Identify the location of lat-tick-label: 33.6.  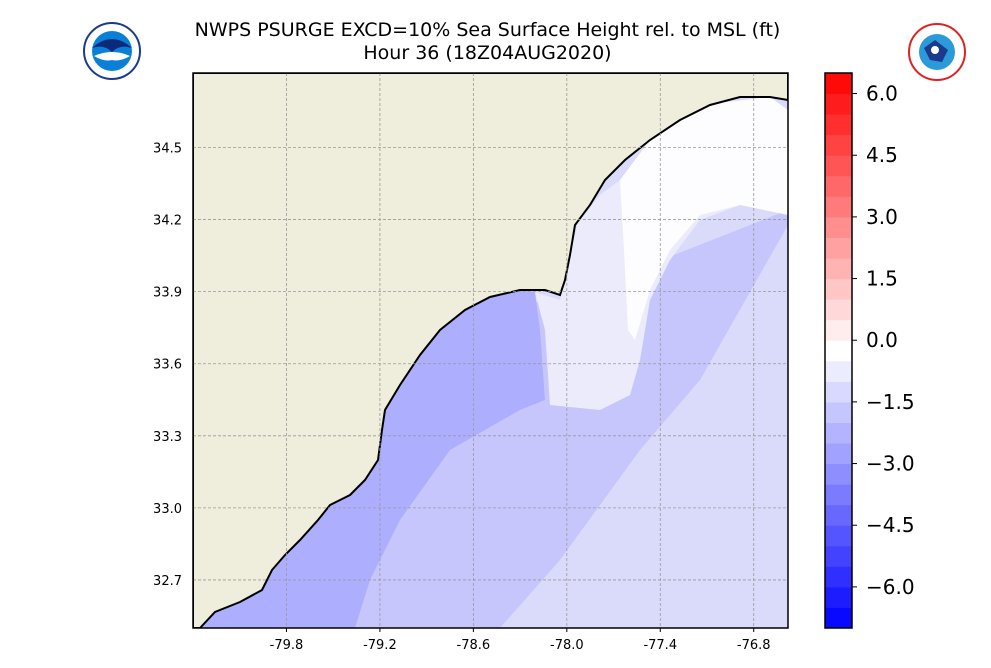
(167, 365).